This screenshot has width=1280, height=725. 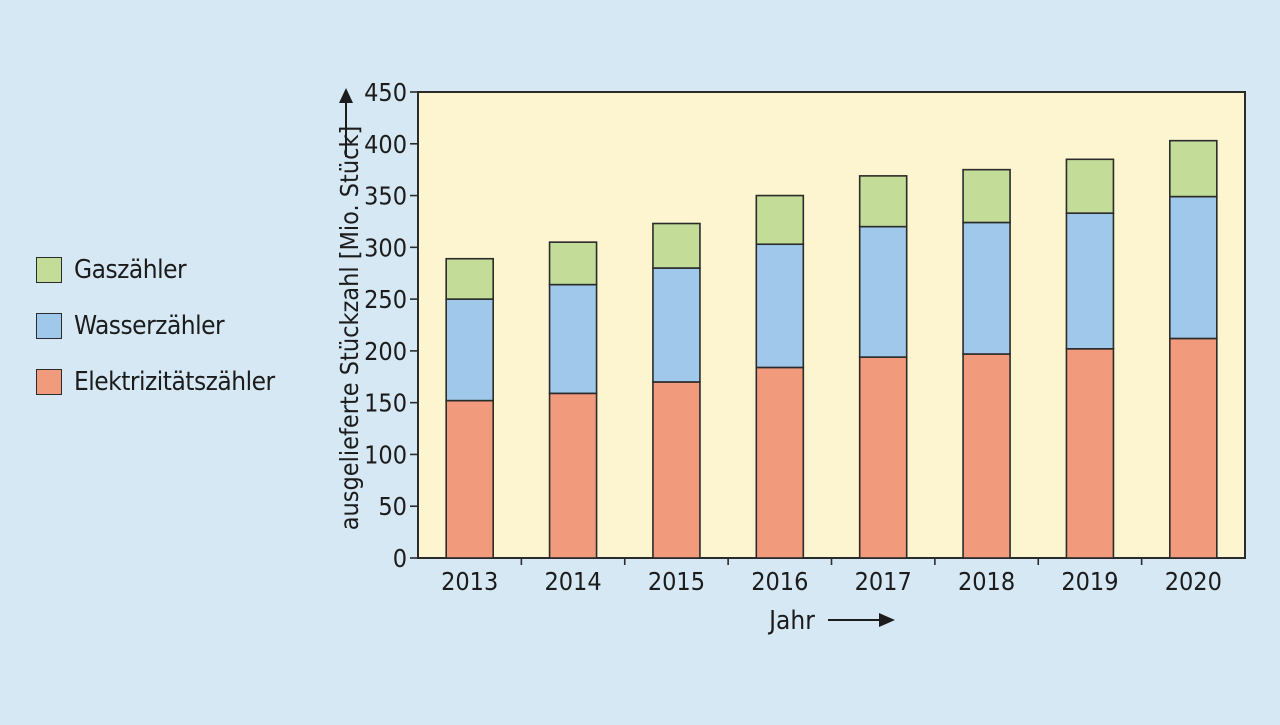 What do you see at coordinates (346, 122) in the screenshot?
I see `y-axis-arrow-icon` at bounding box center [346, 122].